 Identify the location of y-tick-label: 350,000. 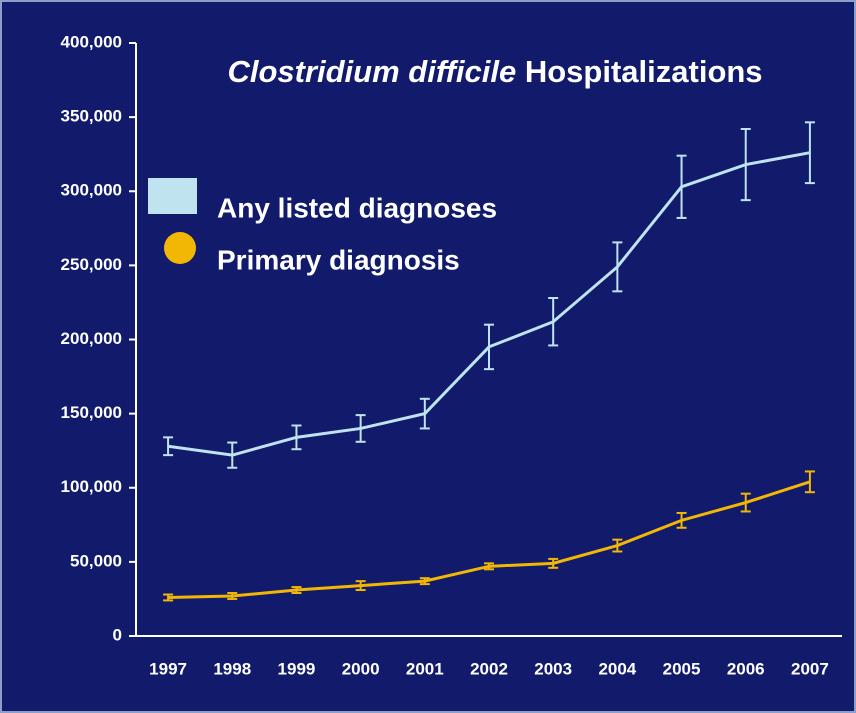
(91, 116).